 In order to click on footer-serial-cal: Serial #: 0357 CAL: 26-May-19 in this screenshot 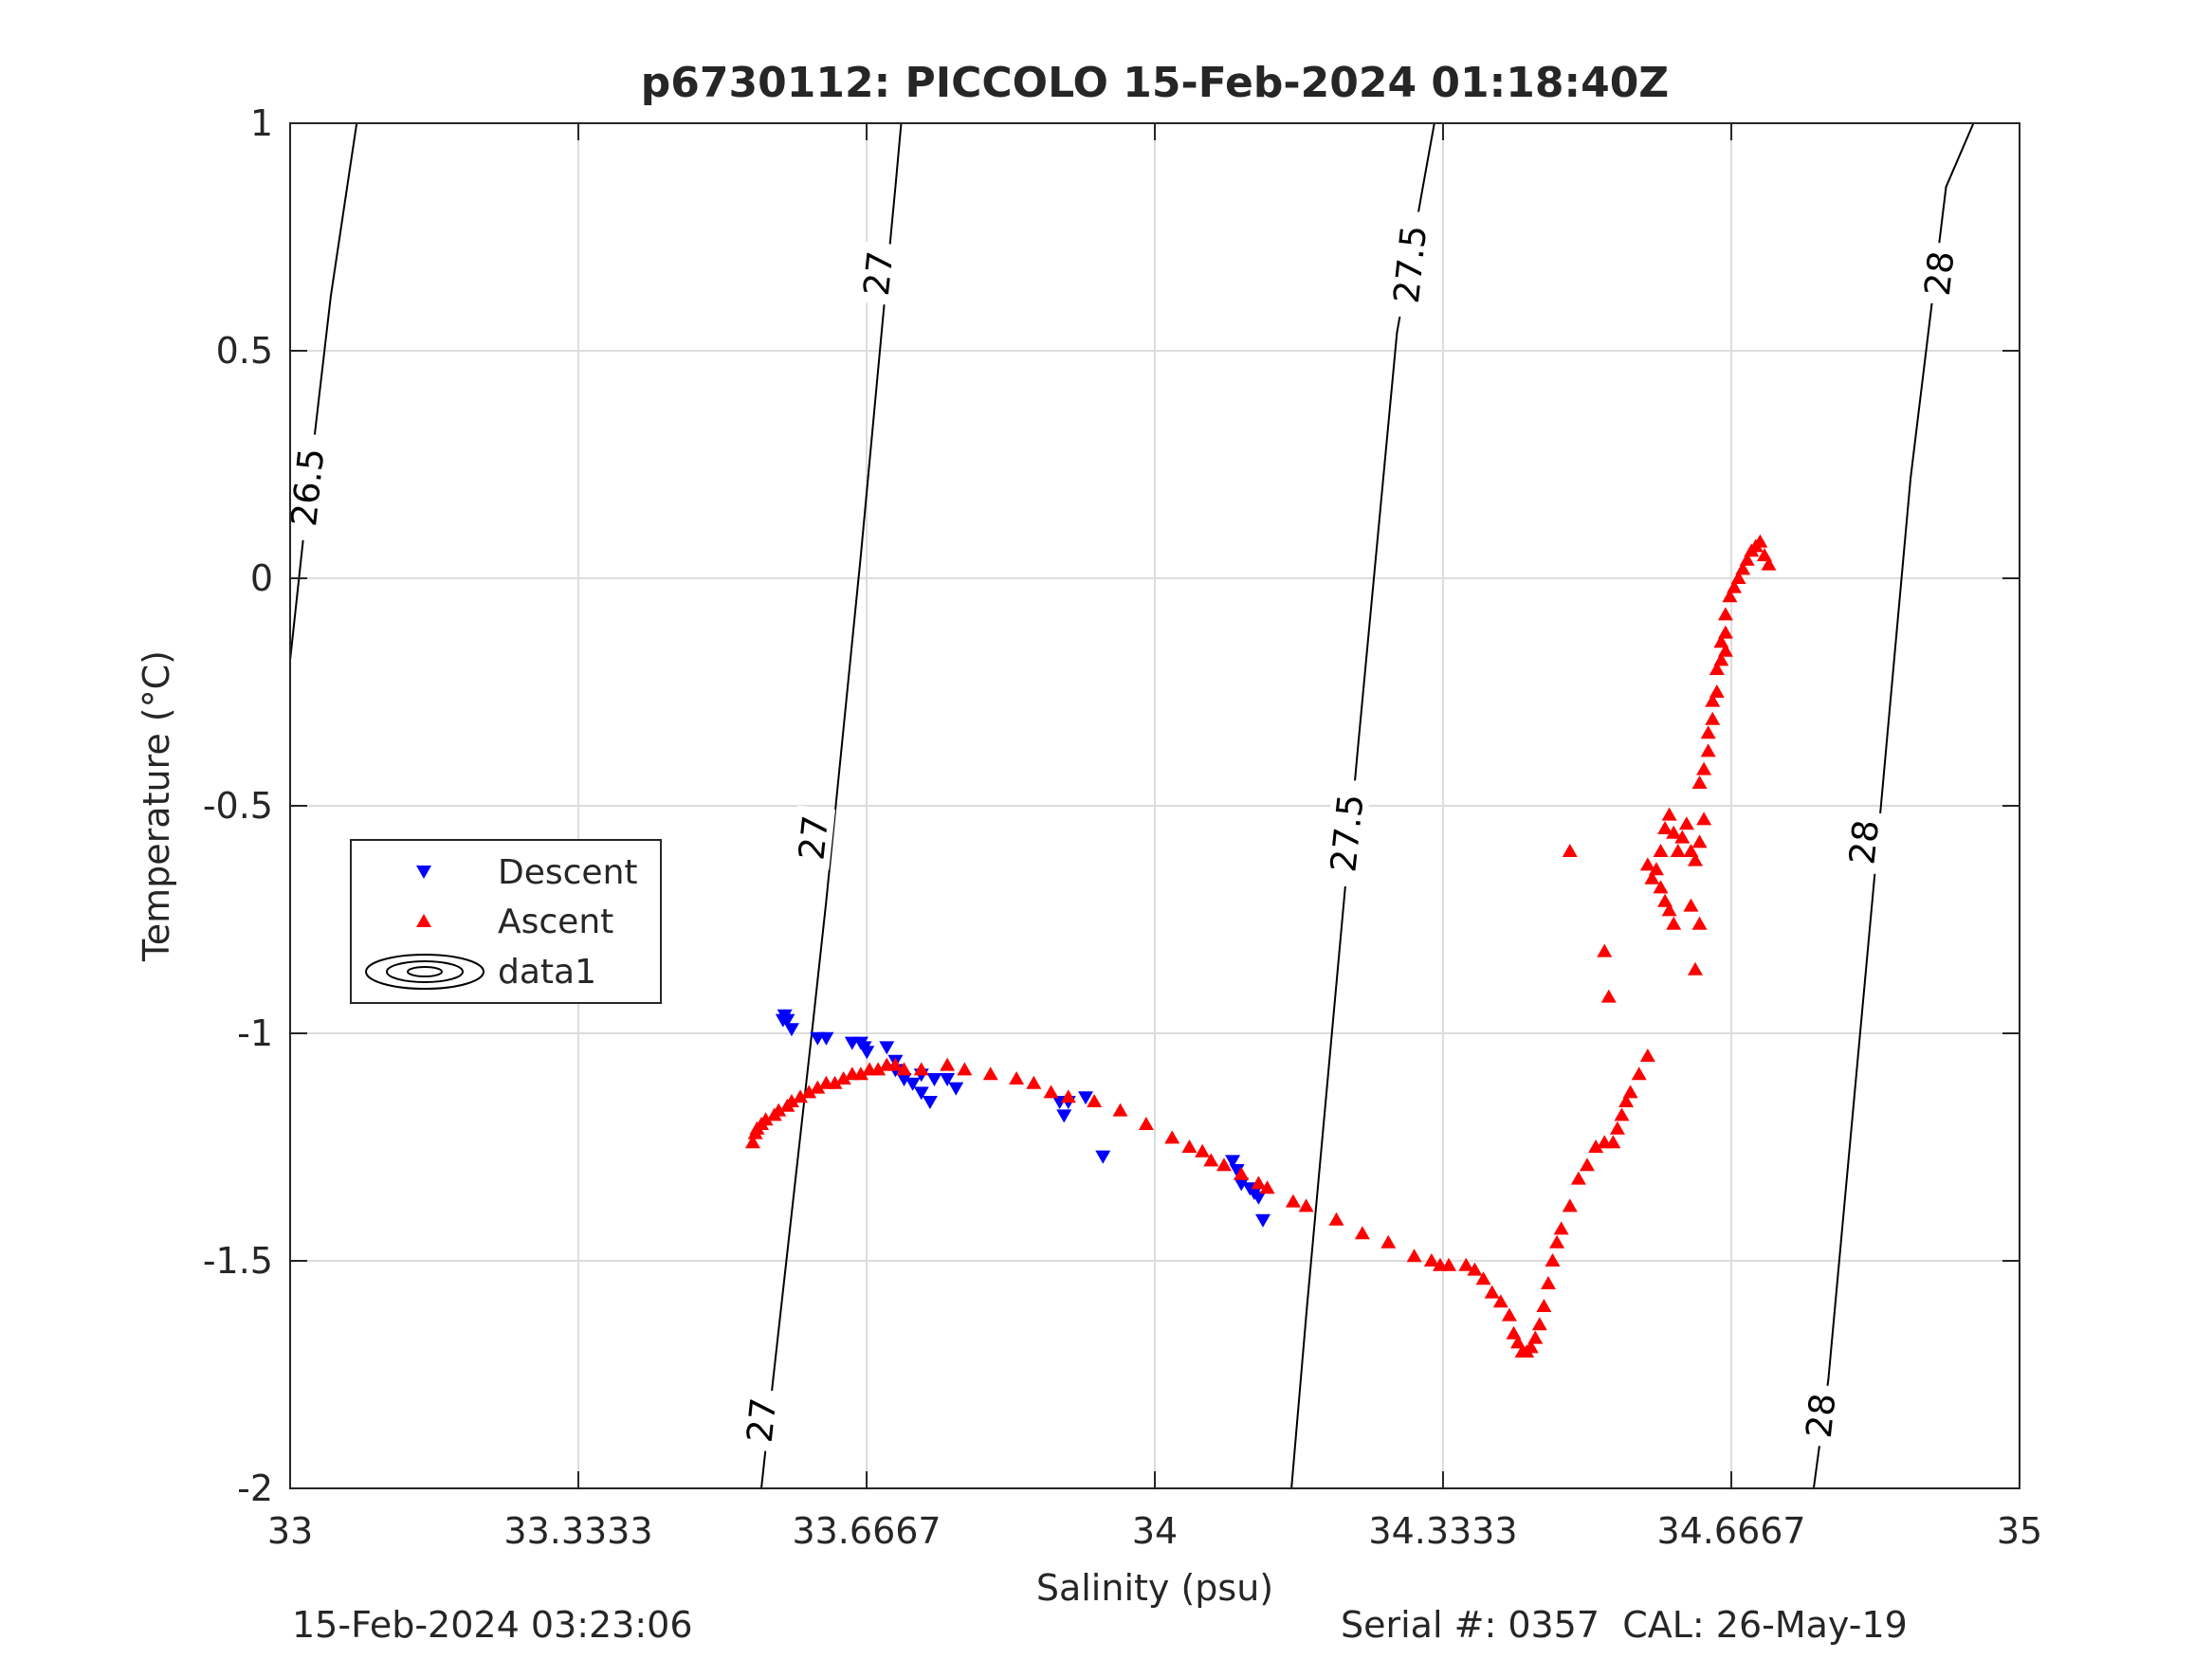, I will do `click(1624, 1625)`.